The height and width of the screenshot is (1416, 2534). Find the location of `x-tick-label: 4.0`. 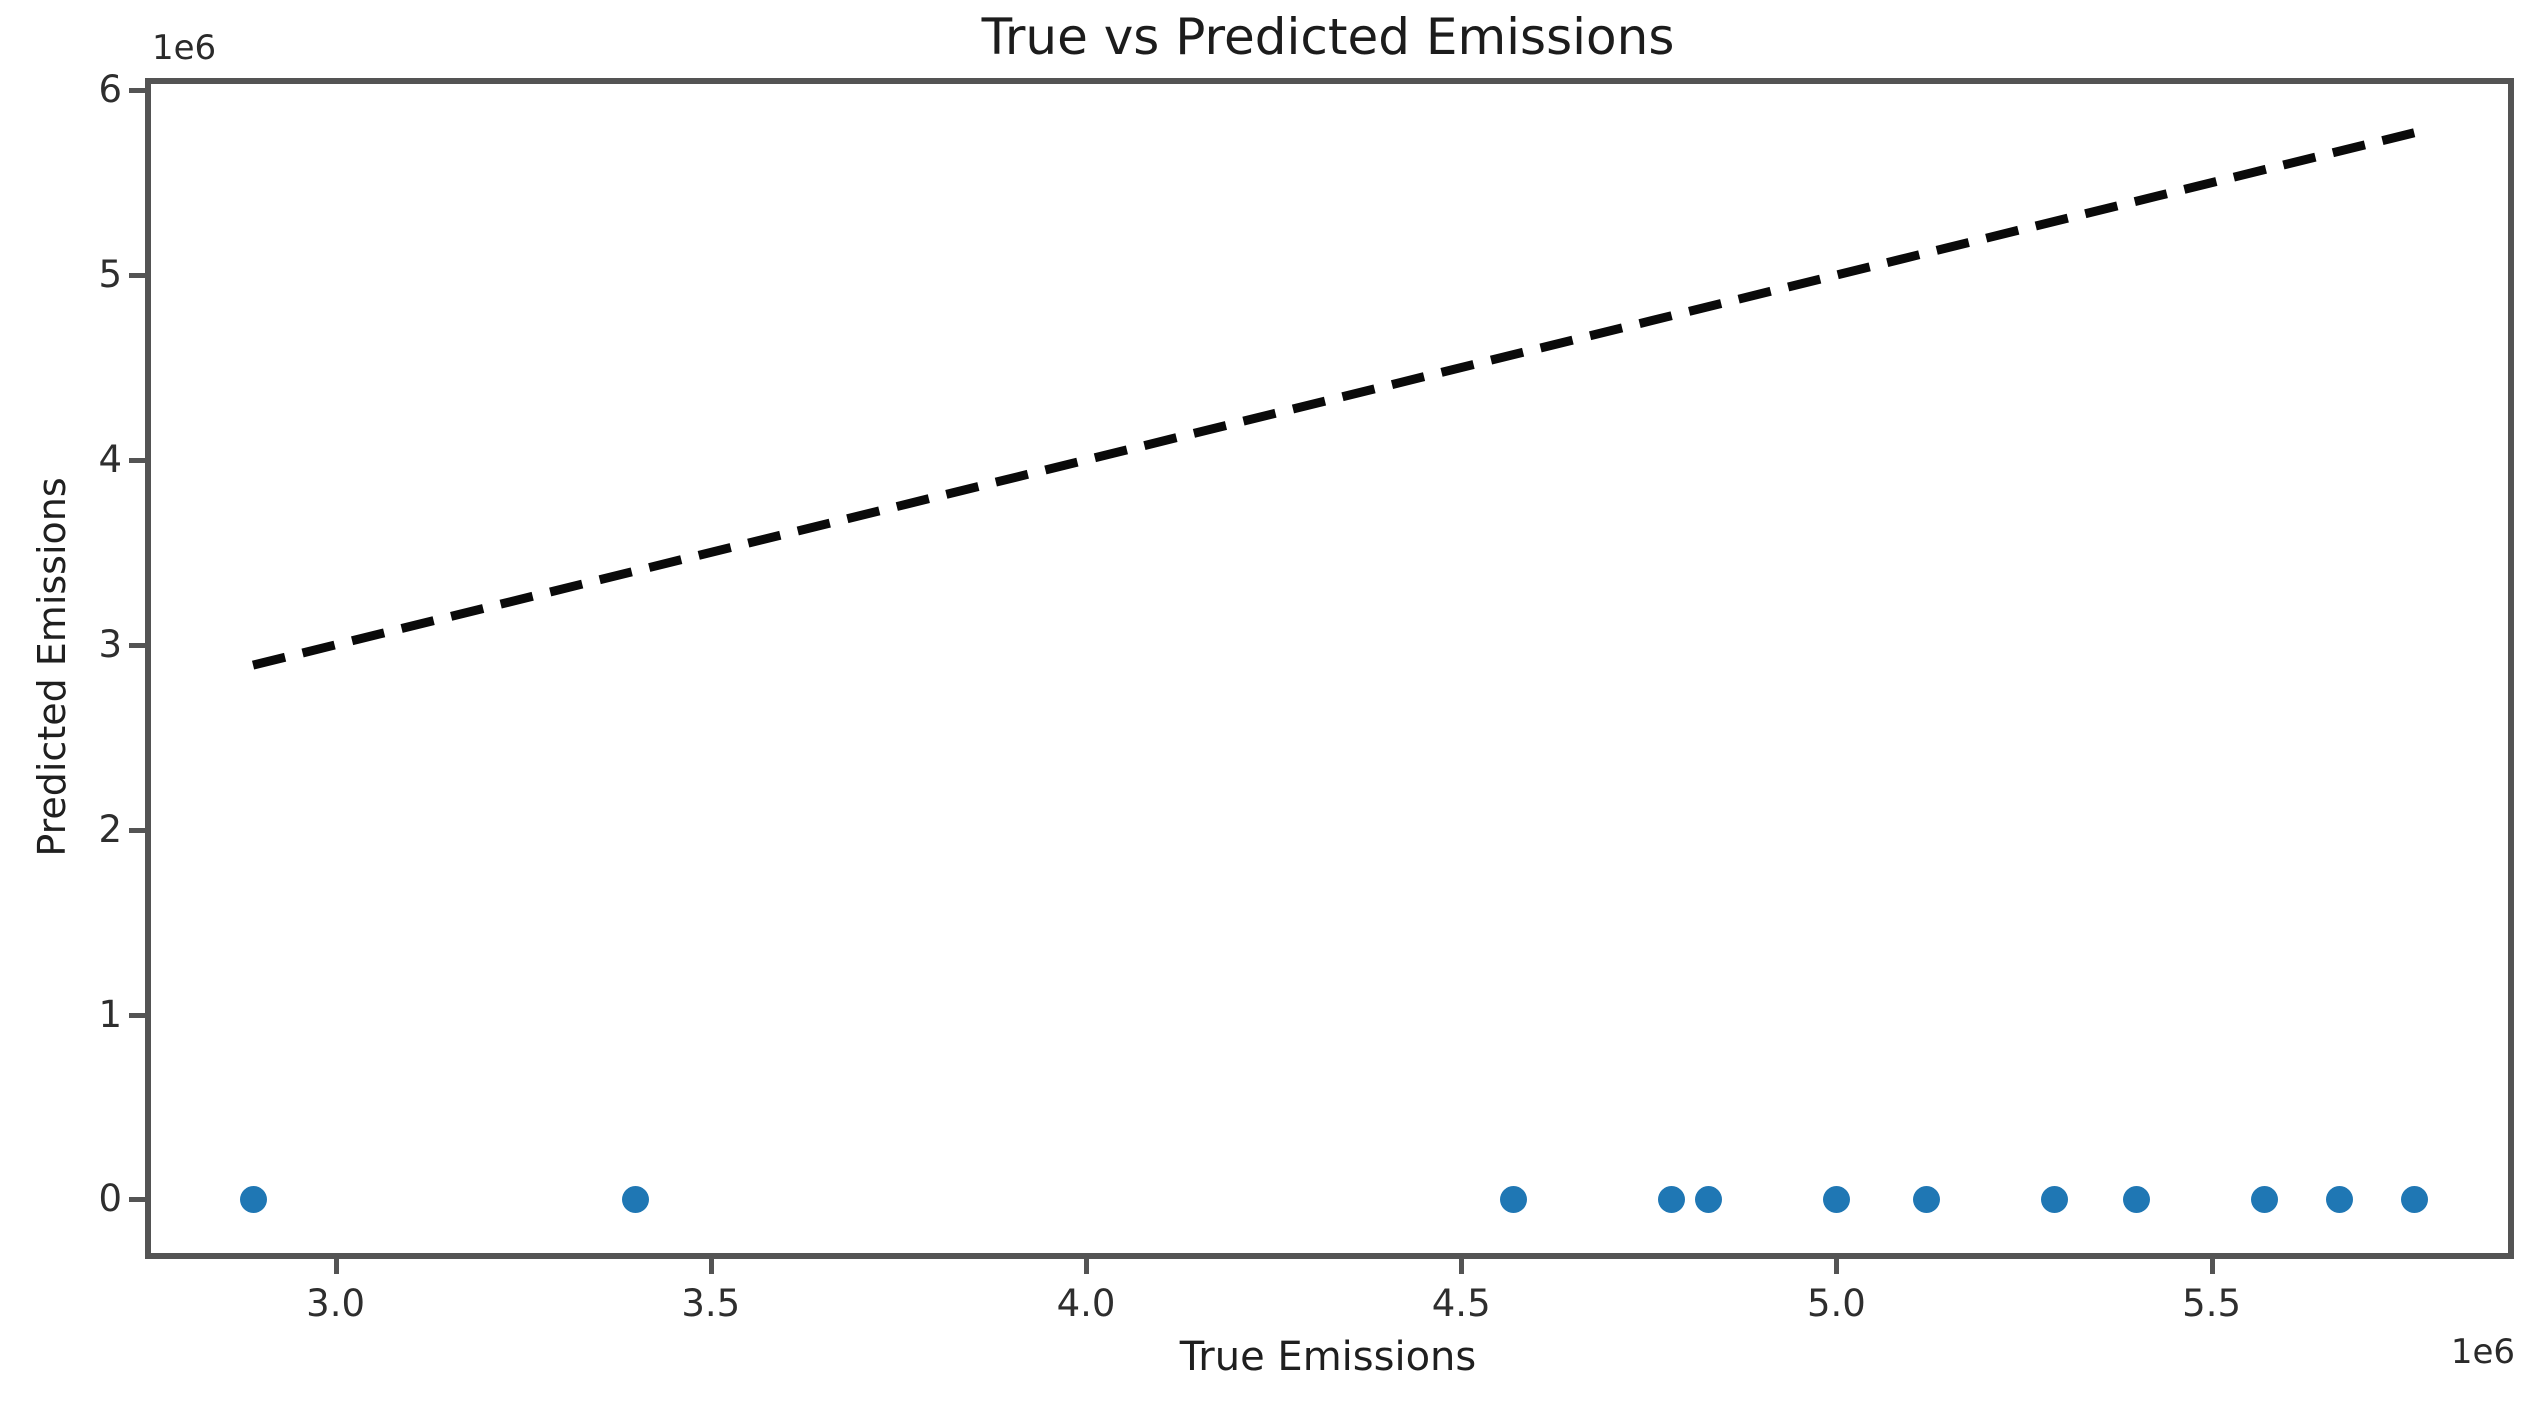

x-tick-label: 4.0 is located at coordinates (1086, 1303).